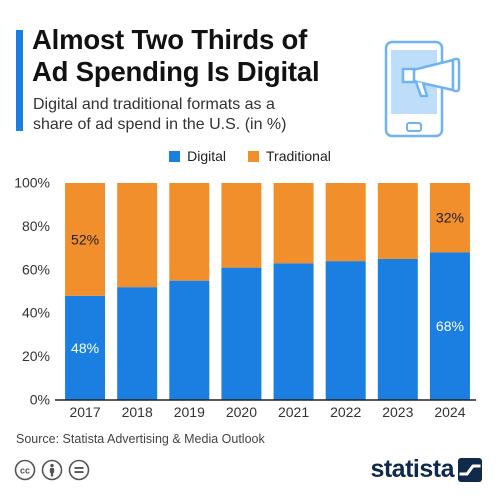 This screenshot has height=500, width=500. I want to click on bar-traditional-2018, so click(137, 235).